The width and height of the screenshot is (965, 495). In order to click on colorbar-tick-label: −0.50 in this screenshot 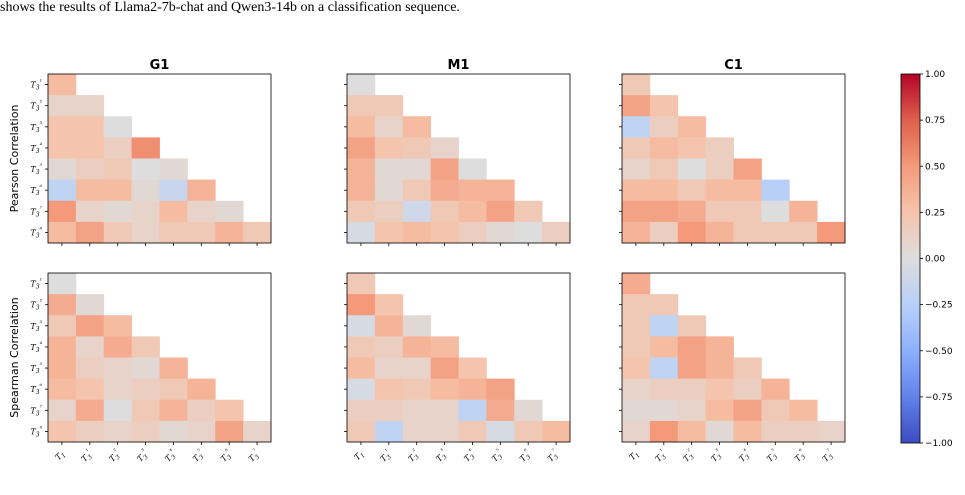, I will do `click(939, 352)`.